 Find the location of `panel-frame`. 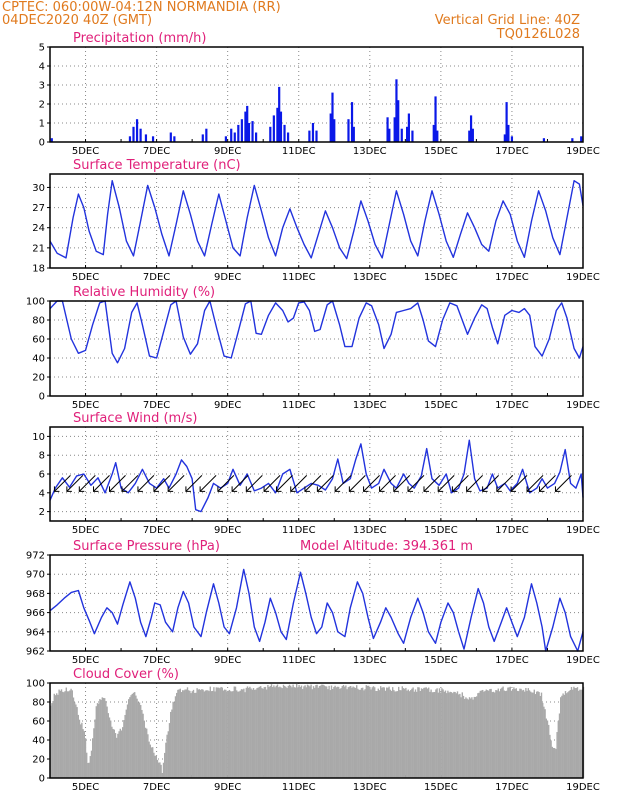

panel-frame is located at coordinates (316, 474).